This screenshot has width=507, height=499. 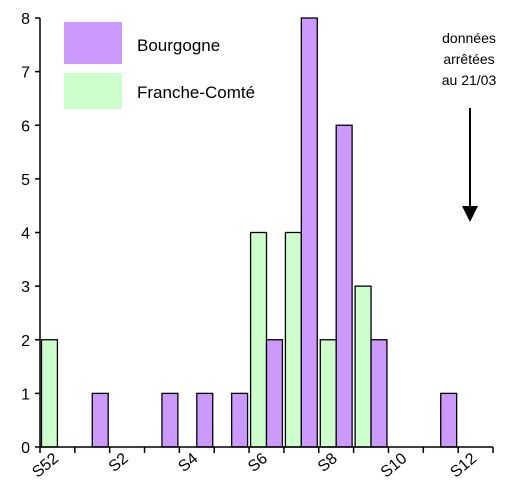 What do you see at coordinates (379, 393) in the screenshot?
I see `bar-bourgogne-s9` at bounding box center [379, 393].